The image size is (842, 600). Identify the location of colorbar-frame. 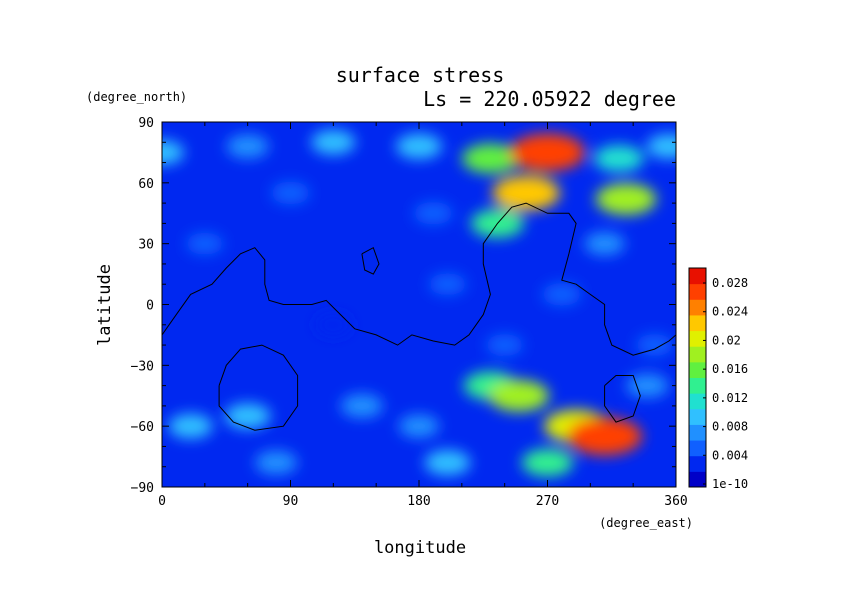
(697, 377).